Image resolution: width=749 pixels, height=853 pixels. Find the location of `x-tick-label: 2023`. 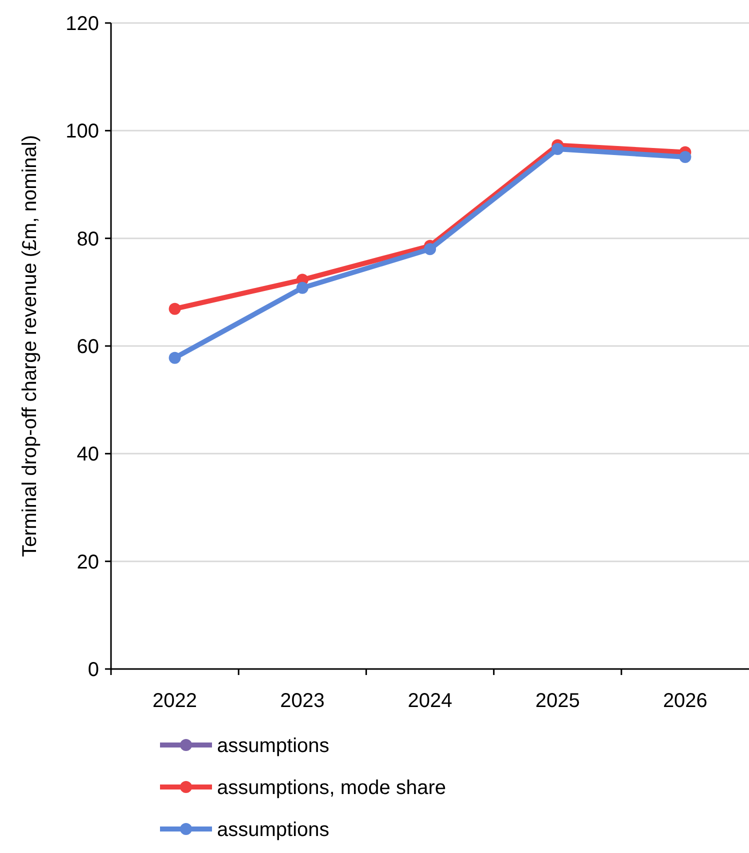

x-tick-label: 2023 is located at coordinates (302, 701).